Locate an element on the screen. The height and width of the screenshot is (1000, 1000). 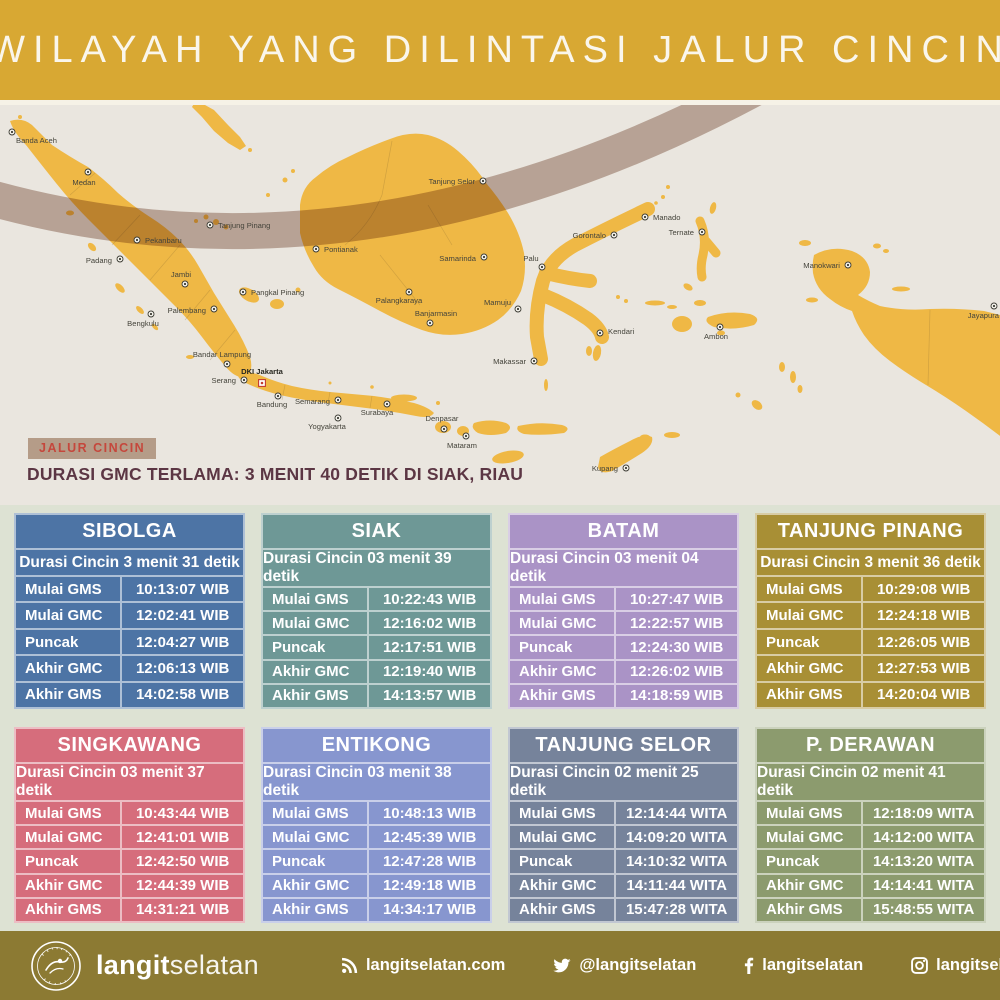
city-label-mataram: Mataram is located at coordinates (462, 445).